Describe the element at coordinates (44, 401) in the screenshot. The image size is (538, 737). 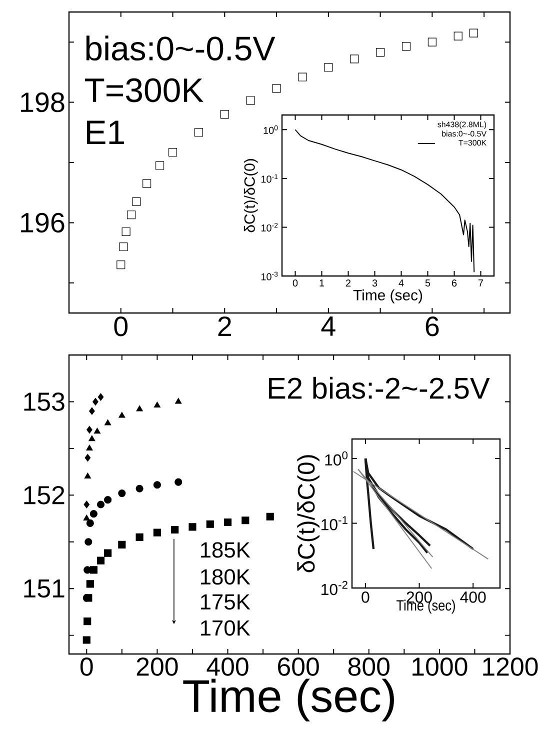
I see `y-tick-label: 153` at that location.